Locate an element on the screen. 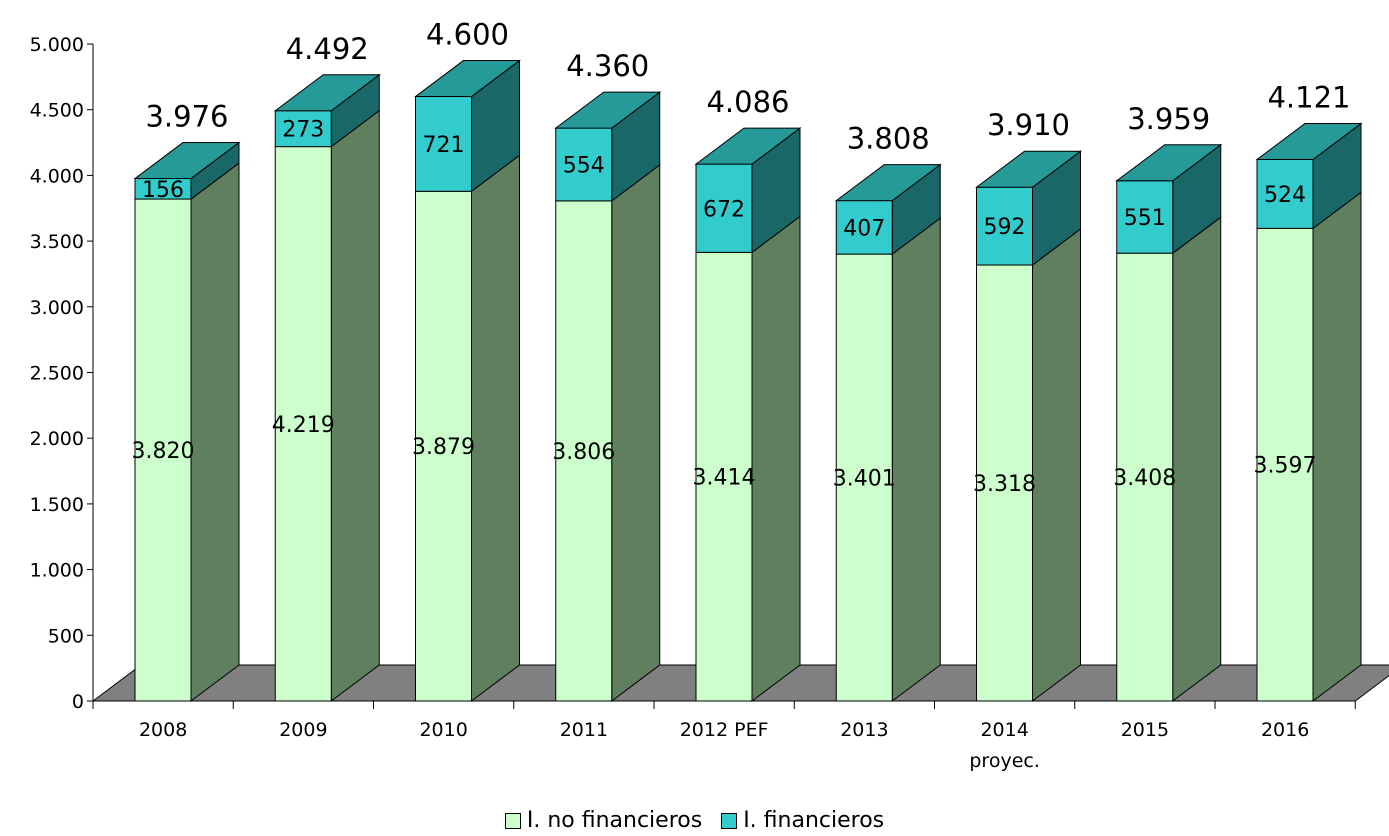 Image resolution: width=1389 pixels, height=836 pixels. legend-swatch-no-financieros is located at coordinates (512, 820).